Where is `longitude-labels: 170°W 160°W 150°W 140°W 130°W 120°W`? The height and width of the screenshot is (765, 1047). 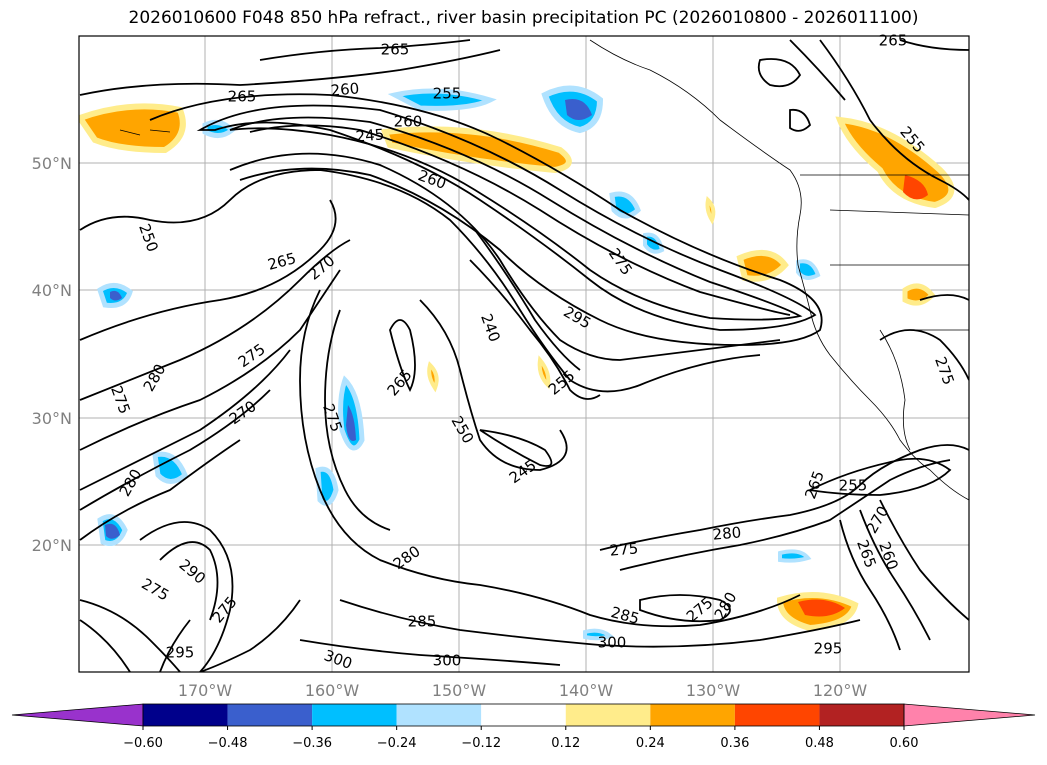 longitude-labels: 170°W 160°W 150°W 140°W 130°W 120°W is located at coordinates (523, 690).